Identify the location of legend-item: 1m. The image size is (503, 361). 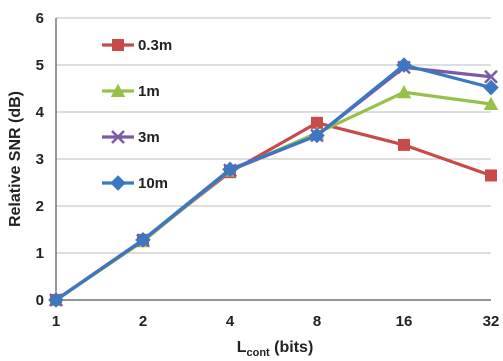
(131, 91).